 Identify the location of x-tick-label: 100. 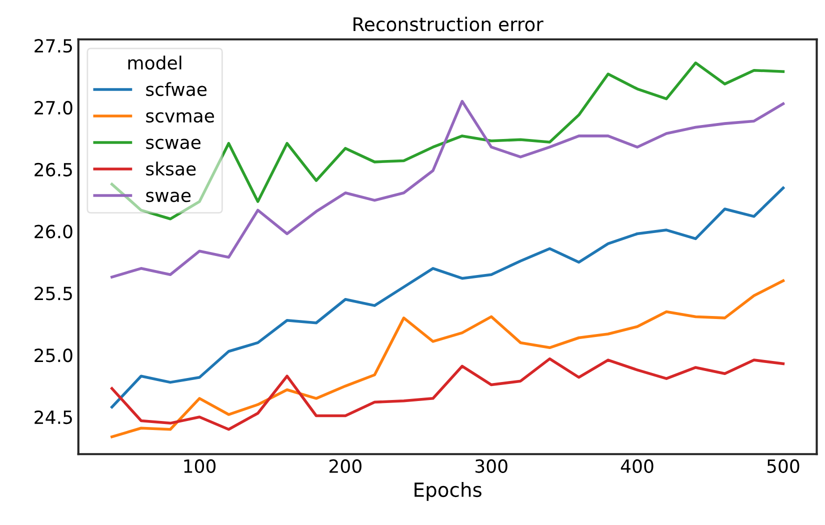
(200, 466).